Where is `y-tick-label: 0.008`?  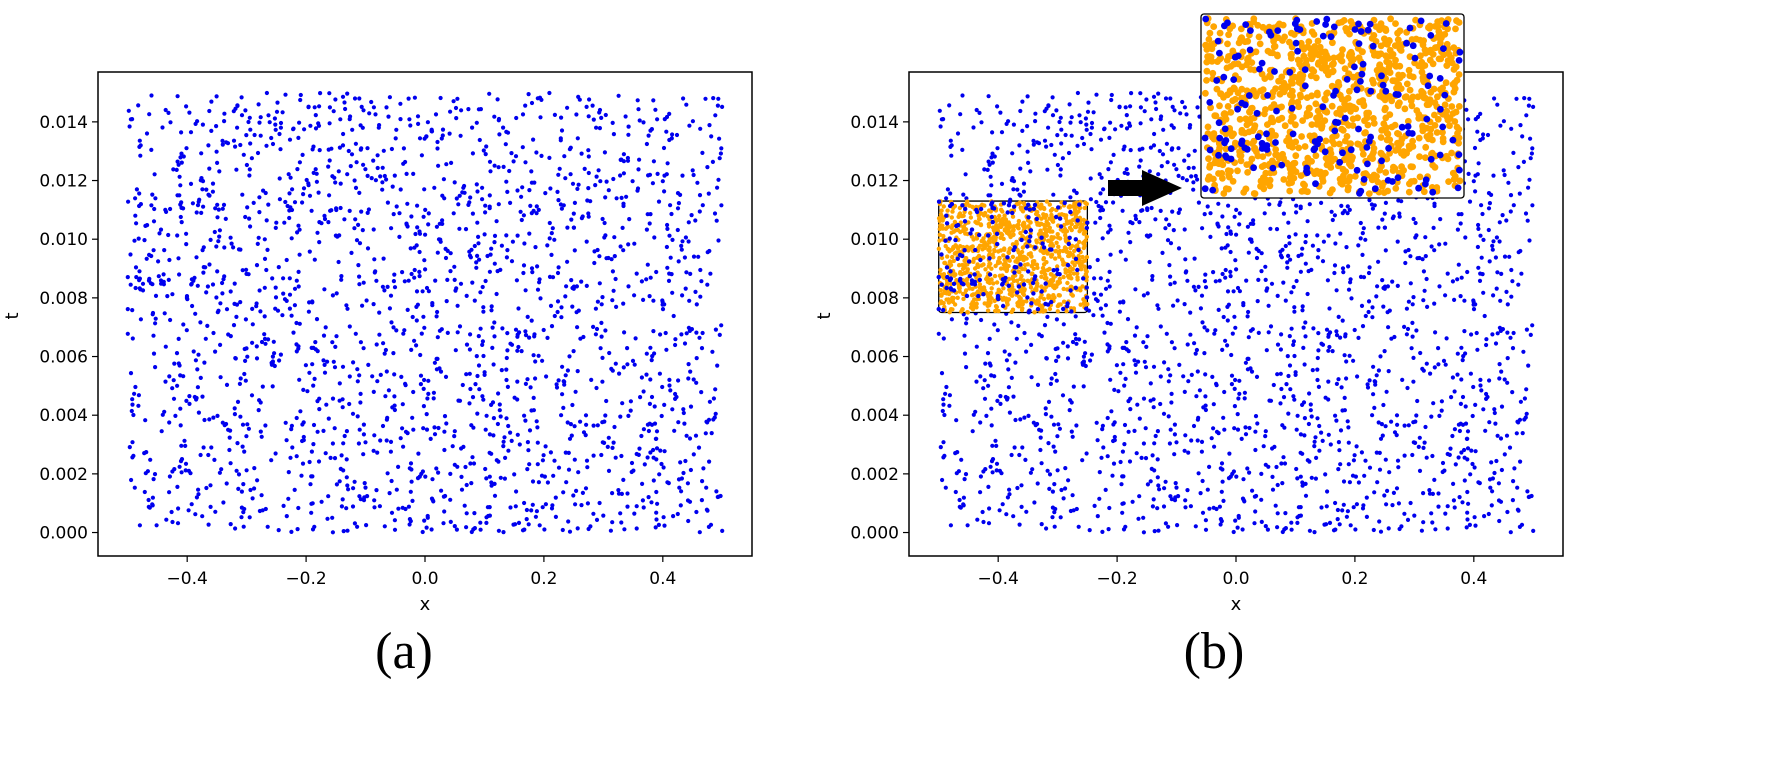
y-tick-label: 0.008 is located at coordinates (874, 299).